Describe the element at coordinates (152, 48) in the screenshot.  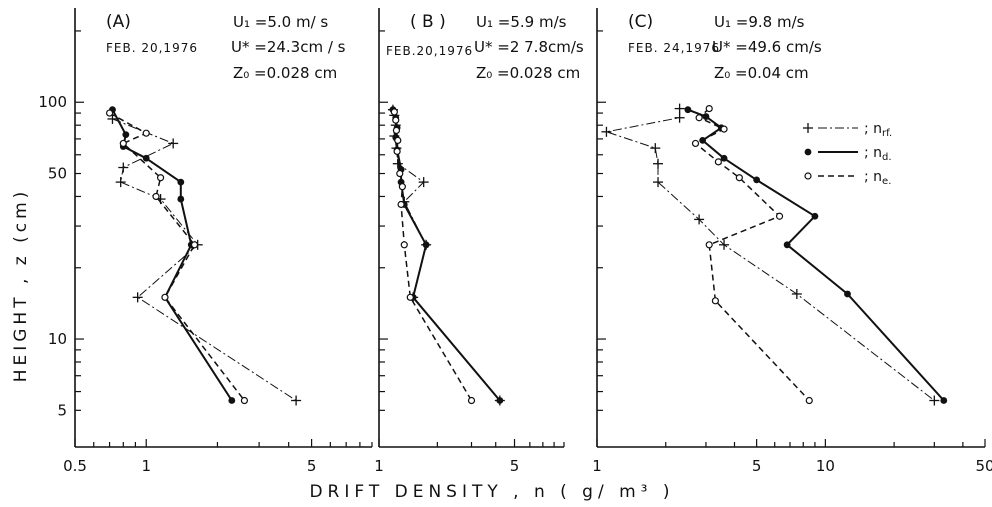
I see `panel-date: FEB. 20,1976` at that location.